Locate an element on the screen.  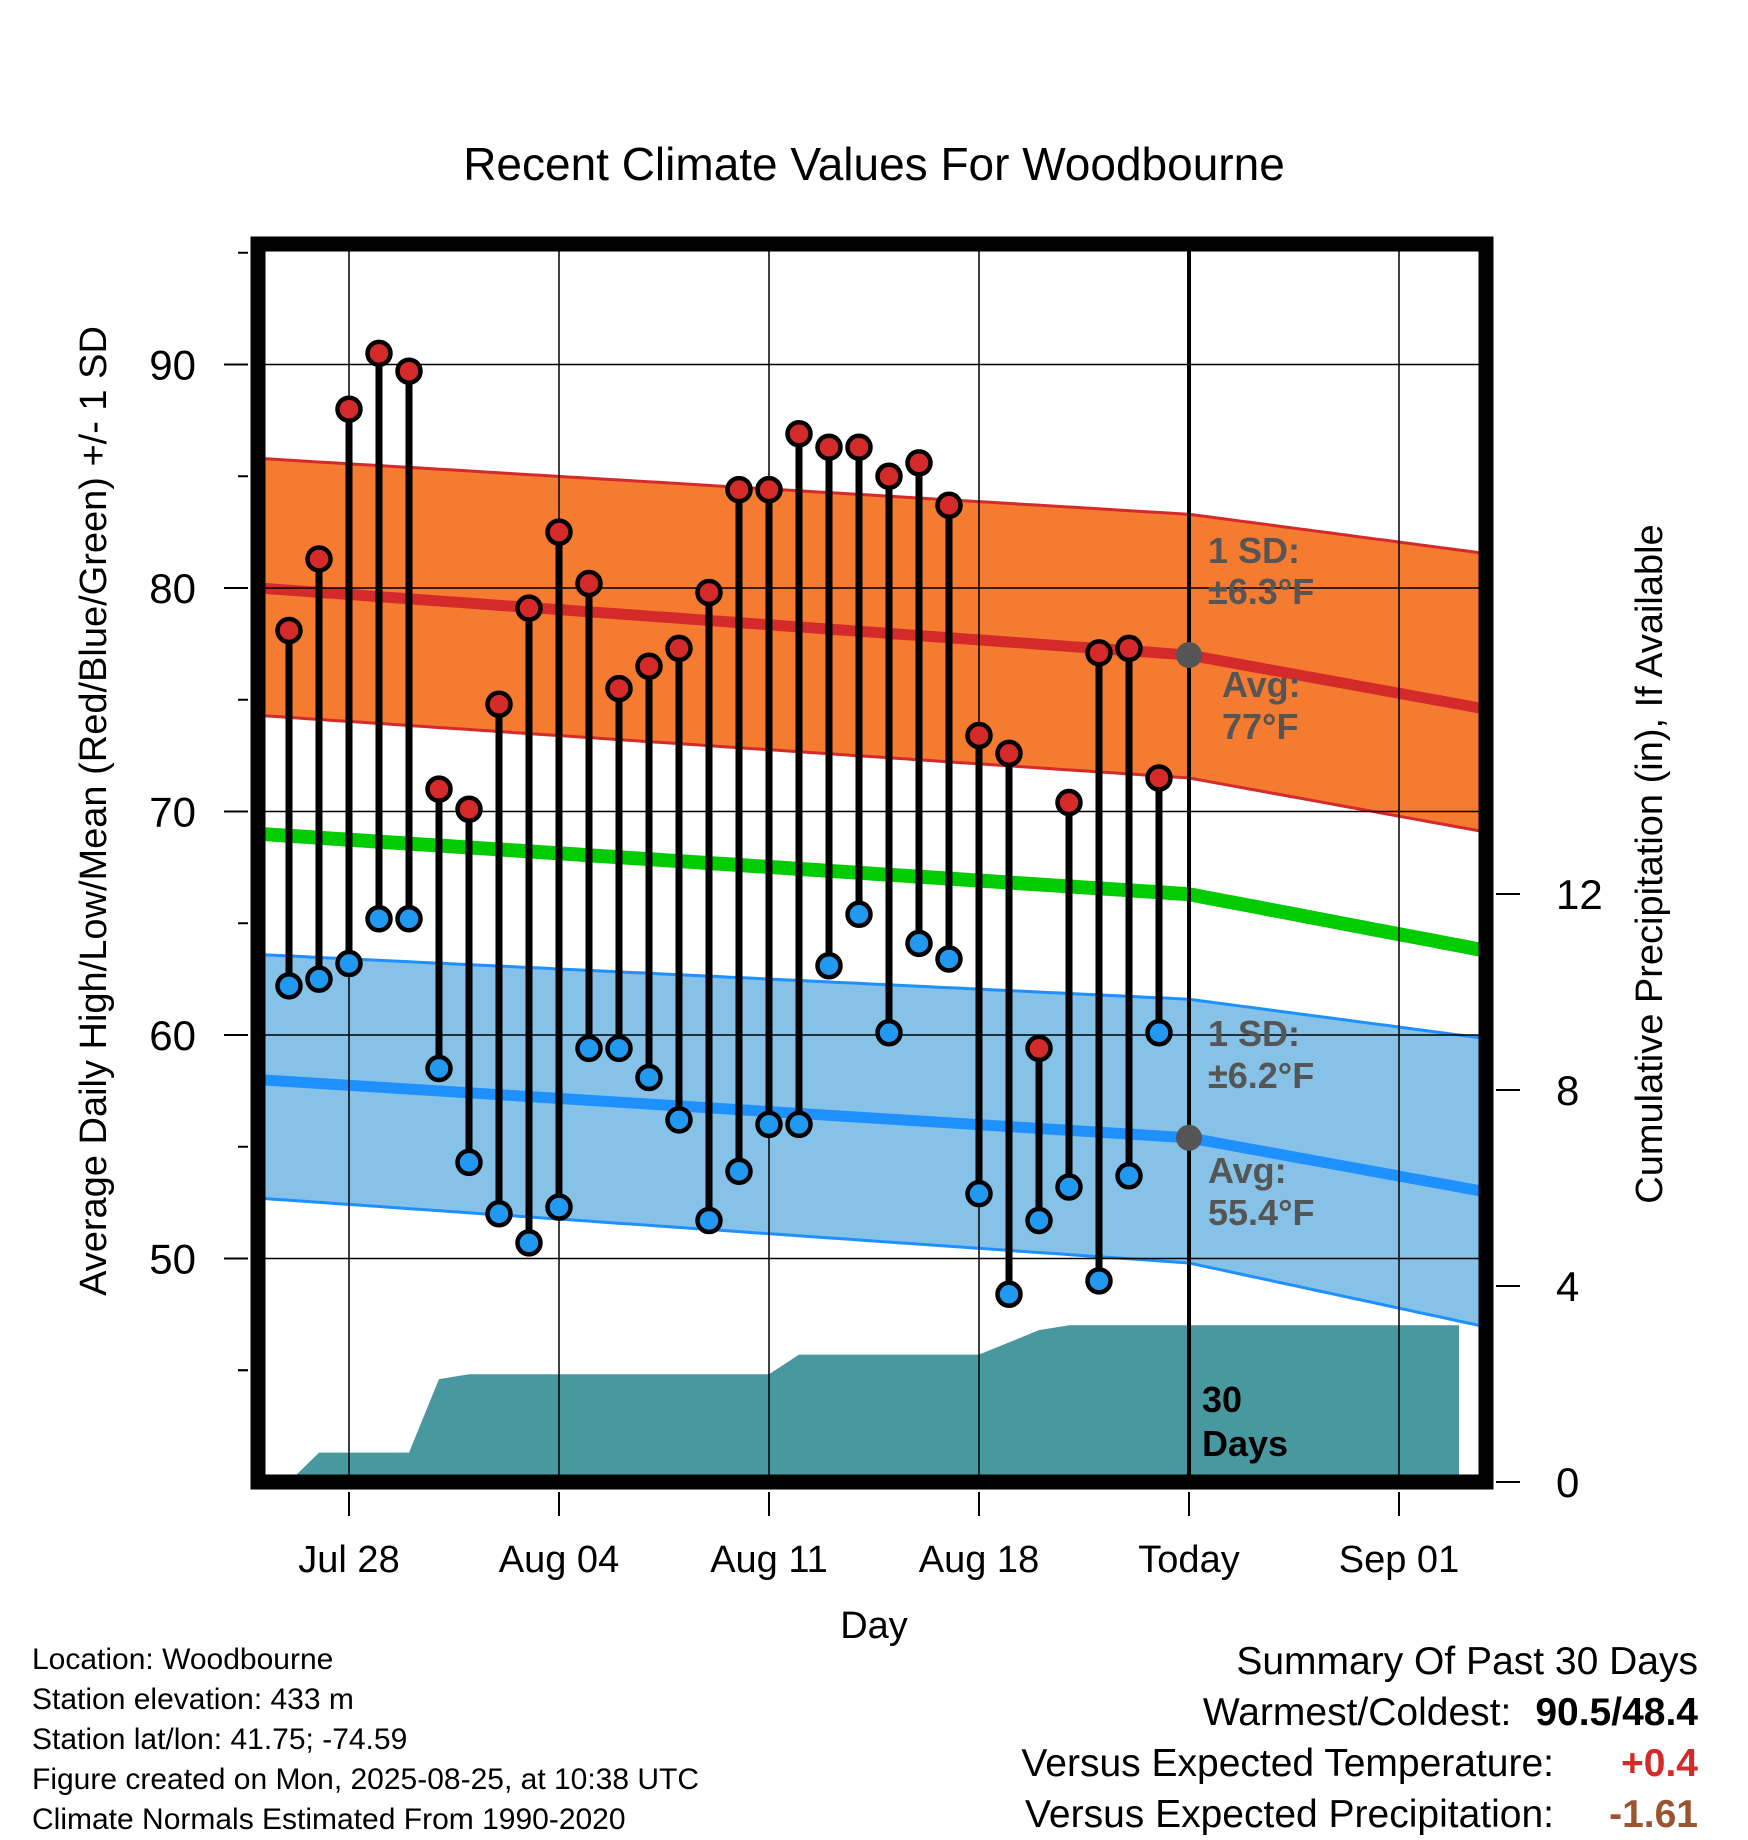
normals-line: Climate Normals Estimated From 1990-2020 is located at coordinates (329, 1819).